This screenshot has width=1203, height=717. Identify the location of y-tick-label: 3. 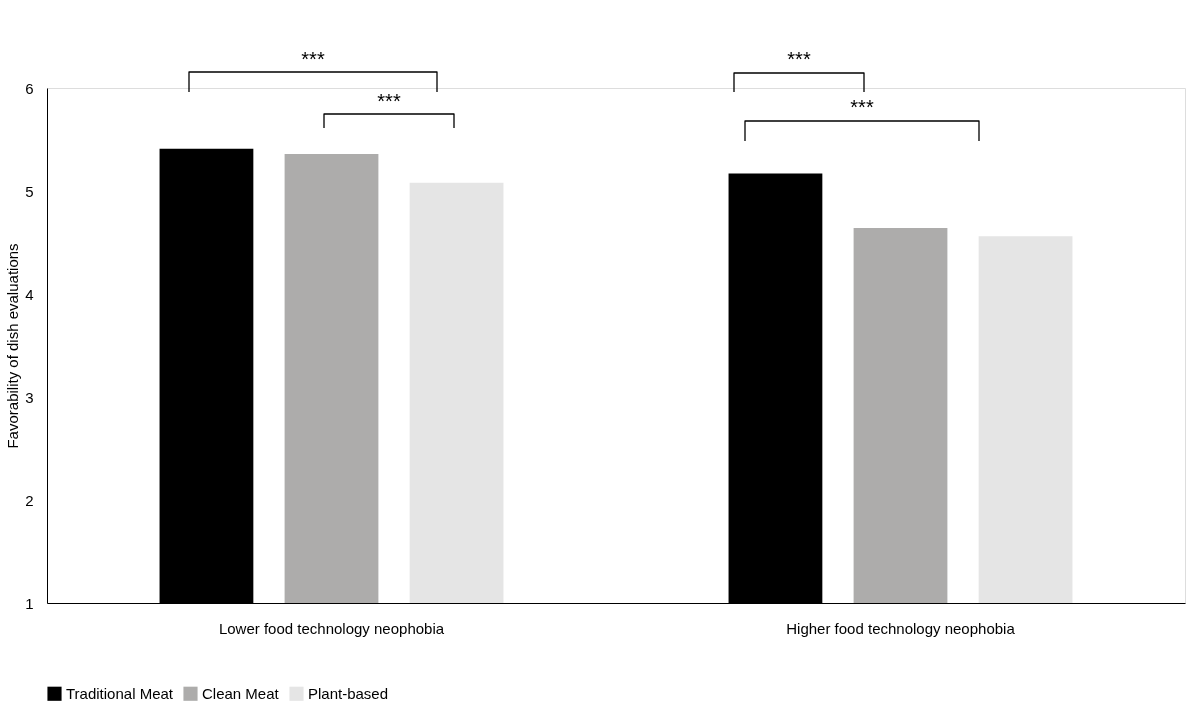
(29, 397).